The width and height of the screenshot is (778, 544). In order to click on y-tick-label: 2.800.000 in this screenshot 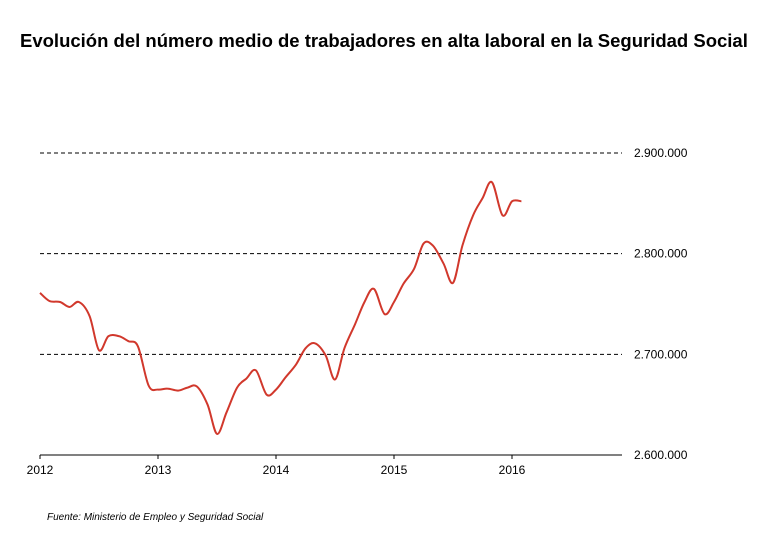, I will do `click(661, 254)`.